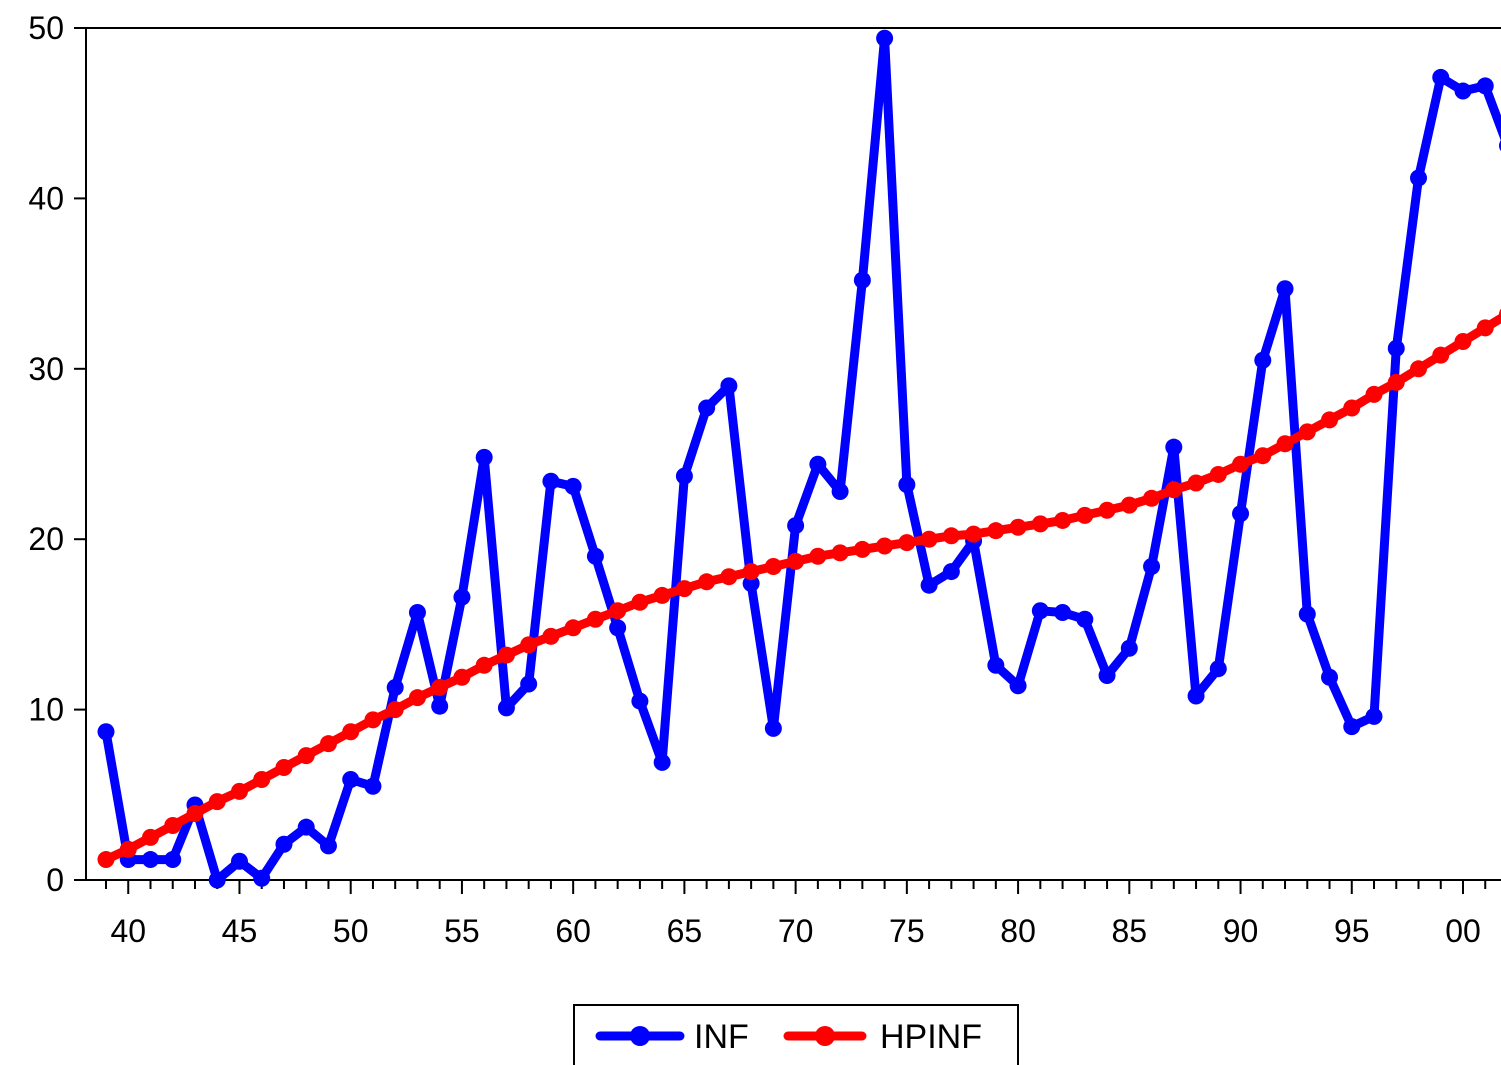 The height and width of the screenshot is (1065, 1501). I want to click on x-tick-label: 40, so click(128, 931).